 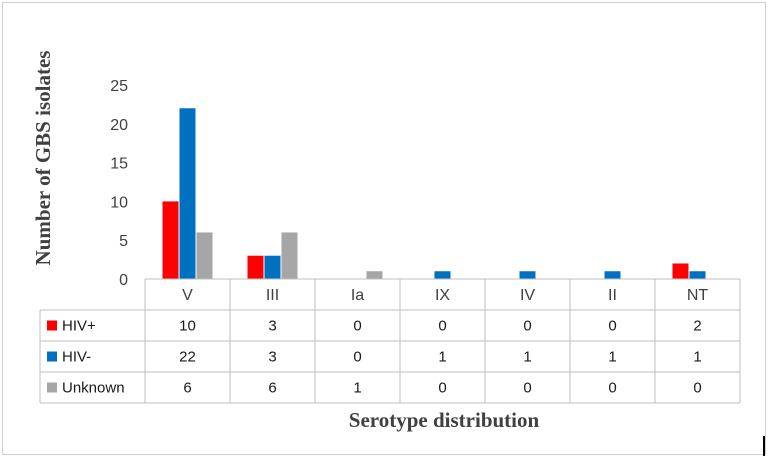 I want to click on table-cell-value: 10, so click(x=187, y=326).